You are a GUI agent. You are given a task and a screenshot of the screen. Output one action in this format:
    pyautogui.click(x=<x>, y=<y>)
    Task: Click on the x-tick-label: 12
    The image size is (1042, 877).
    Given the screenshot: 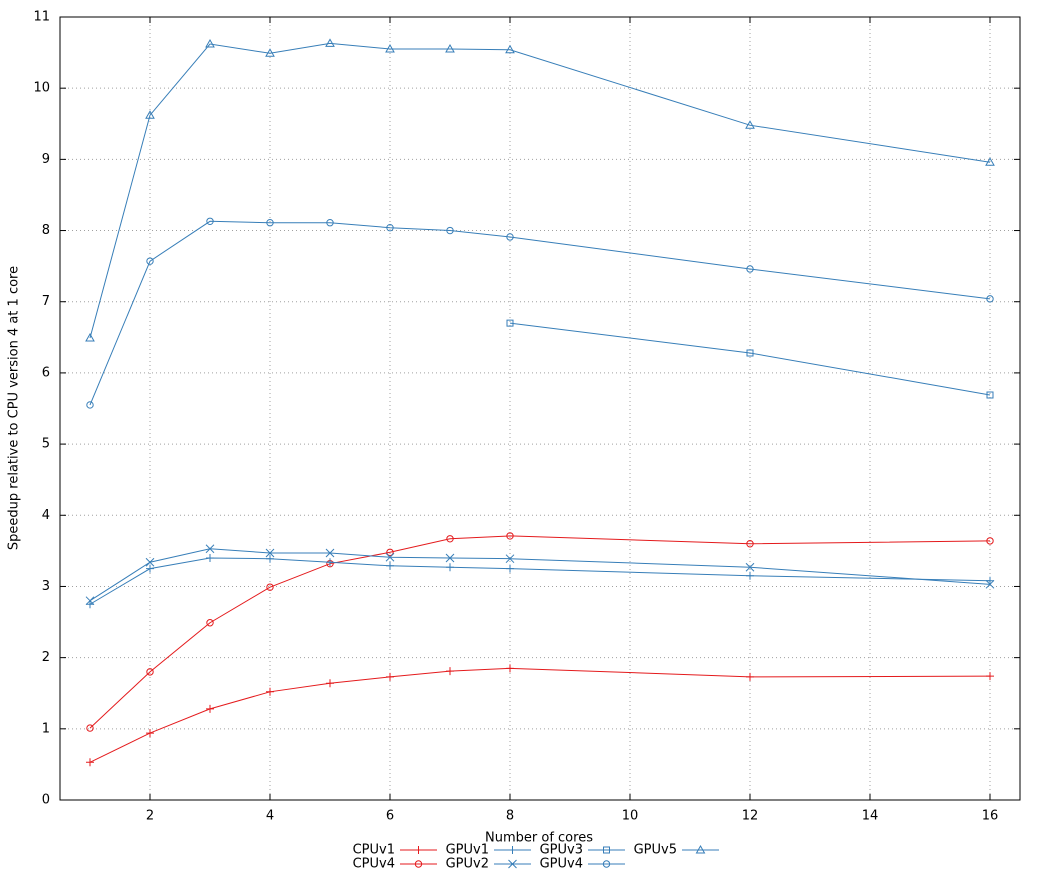 What is the action you would take?
    pyautogui.click(x=750, y=816)
    